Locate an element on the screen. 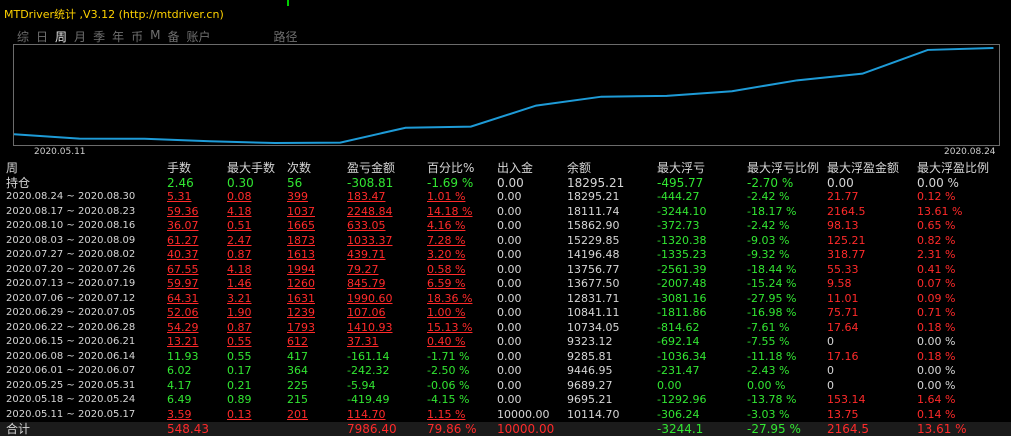  cell-lots: 64.31 is located at coordinates (183, 298).